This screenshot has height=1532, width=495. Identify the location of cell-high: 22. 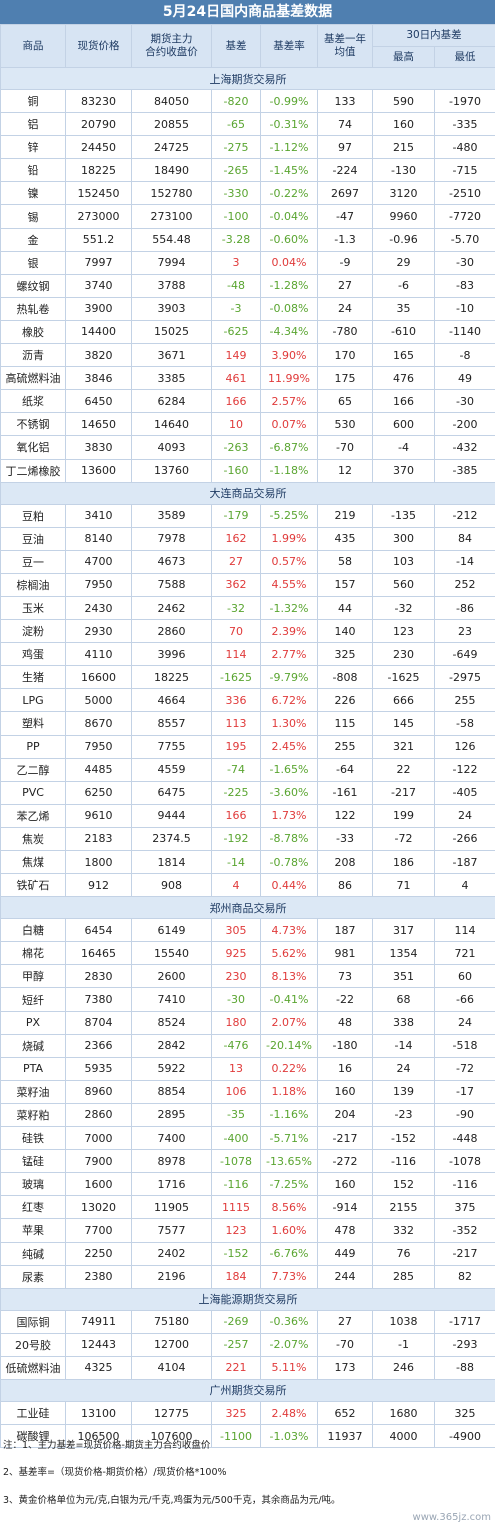
(403, 769).